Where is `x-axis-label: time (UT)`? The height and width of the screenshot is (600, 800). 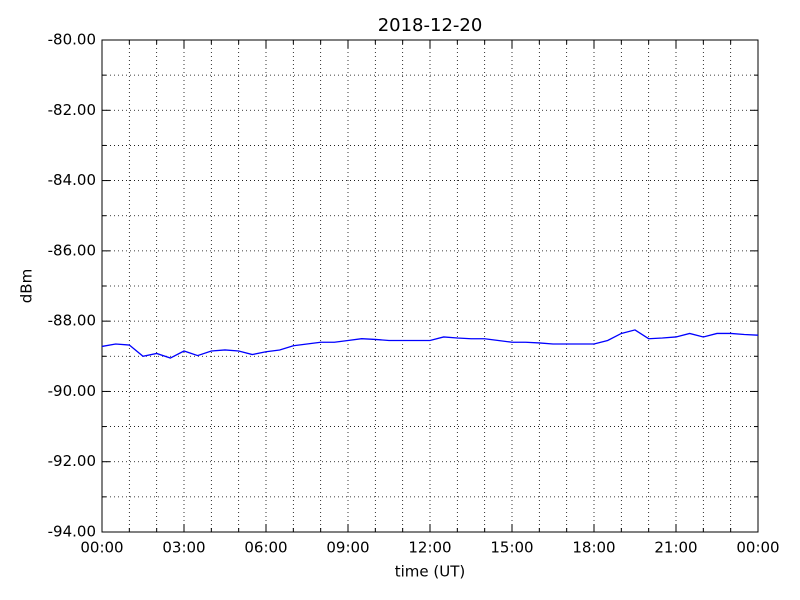
x-axis-label: time (UT) is located at coordinates (430, 572).